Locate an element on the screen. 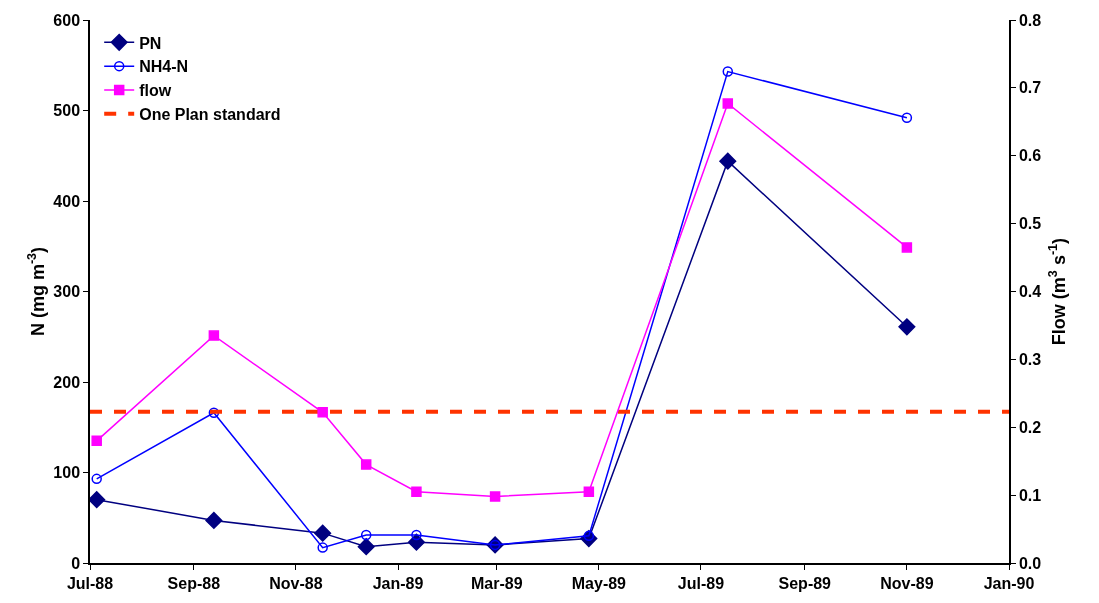  x-tick-label: Sep-89 is located at coordinates (805, 583).